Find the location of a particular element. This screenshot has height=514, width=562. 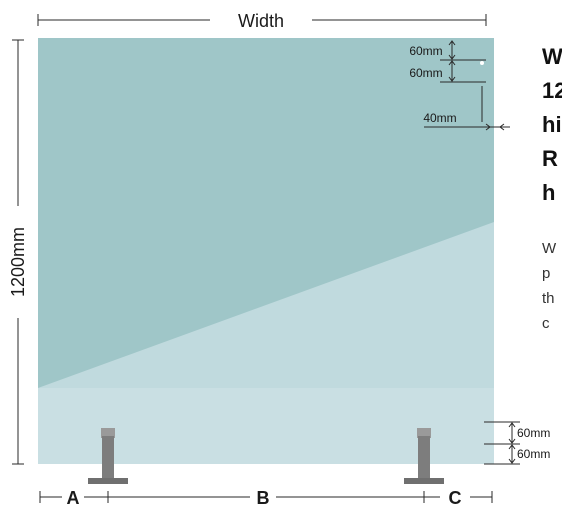

side-body-text: W p th c is located at coordinates (552, 286).